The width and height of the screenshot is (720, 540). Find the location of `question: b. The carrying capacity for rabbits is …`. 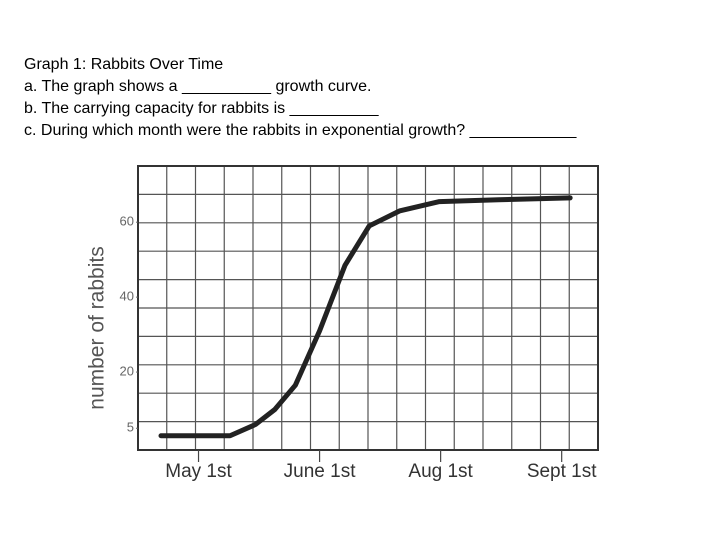

question: b. The carrying capacity for rabbits is … is located at coordinates (201, 108).